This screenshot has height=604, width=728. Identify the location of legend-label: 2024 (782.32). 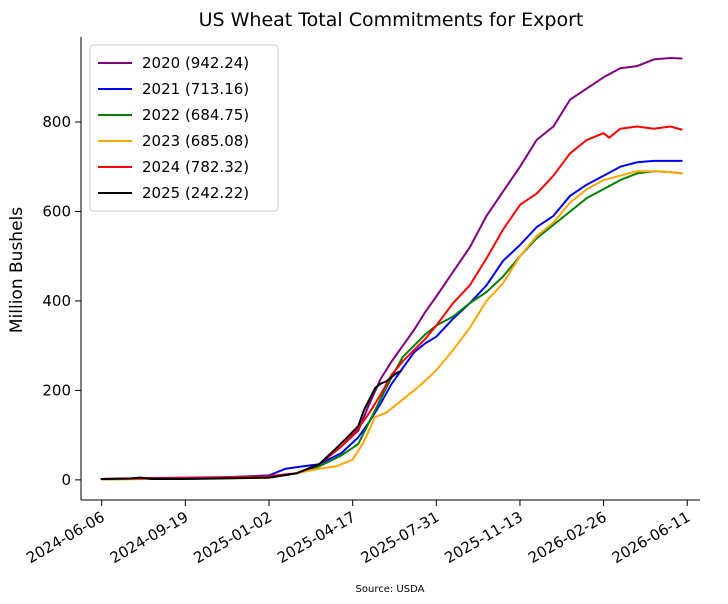
(195, 167).